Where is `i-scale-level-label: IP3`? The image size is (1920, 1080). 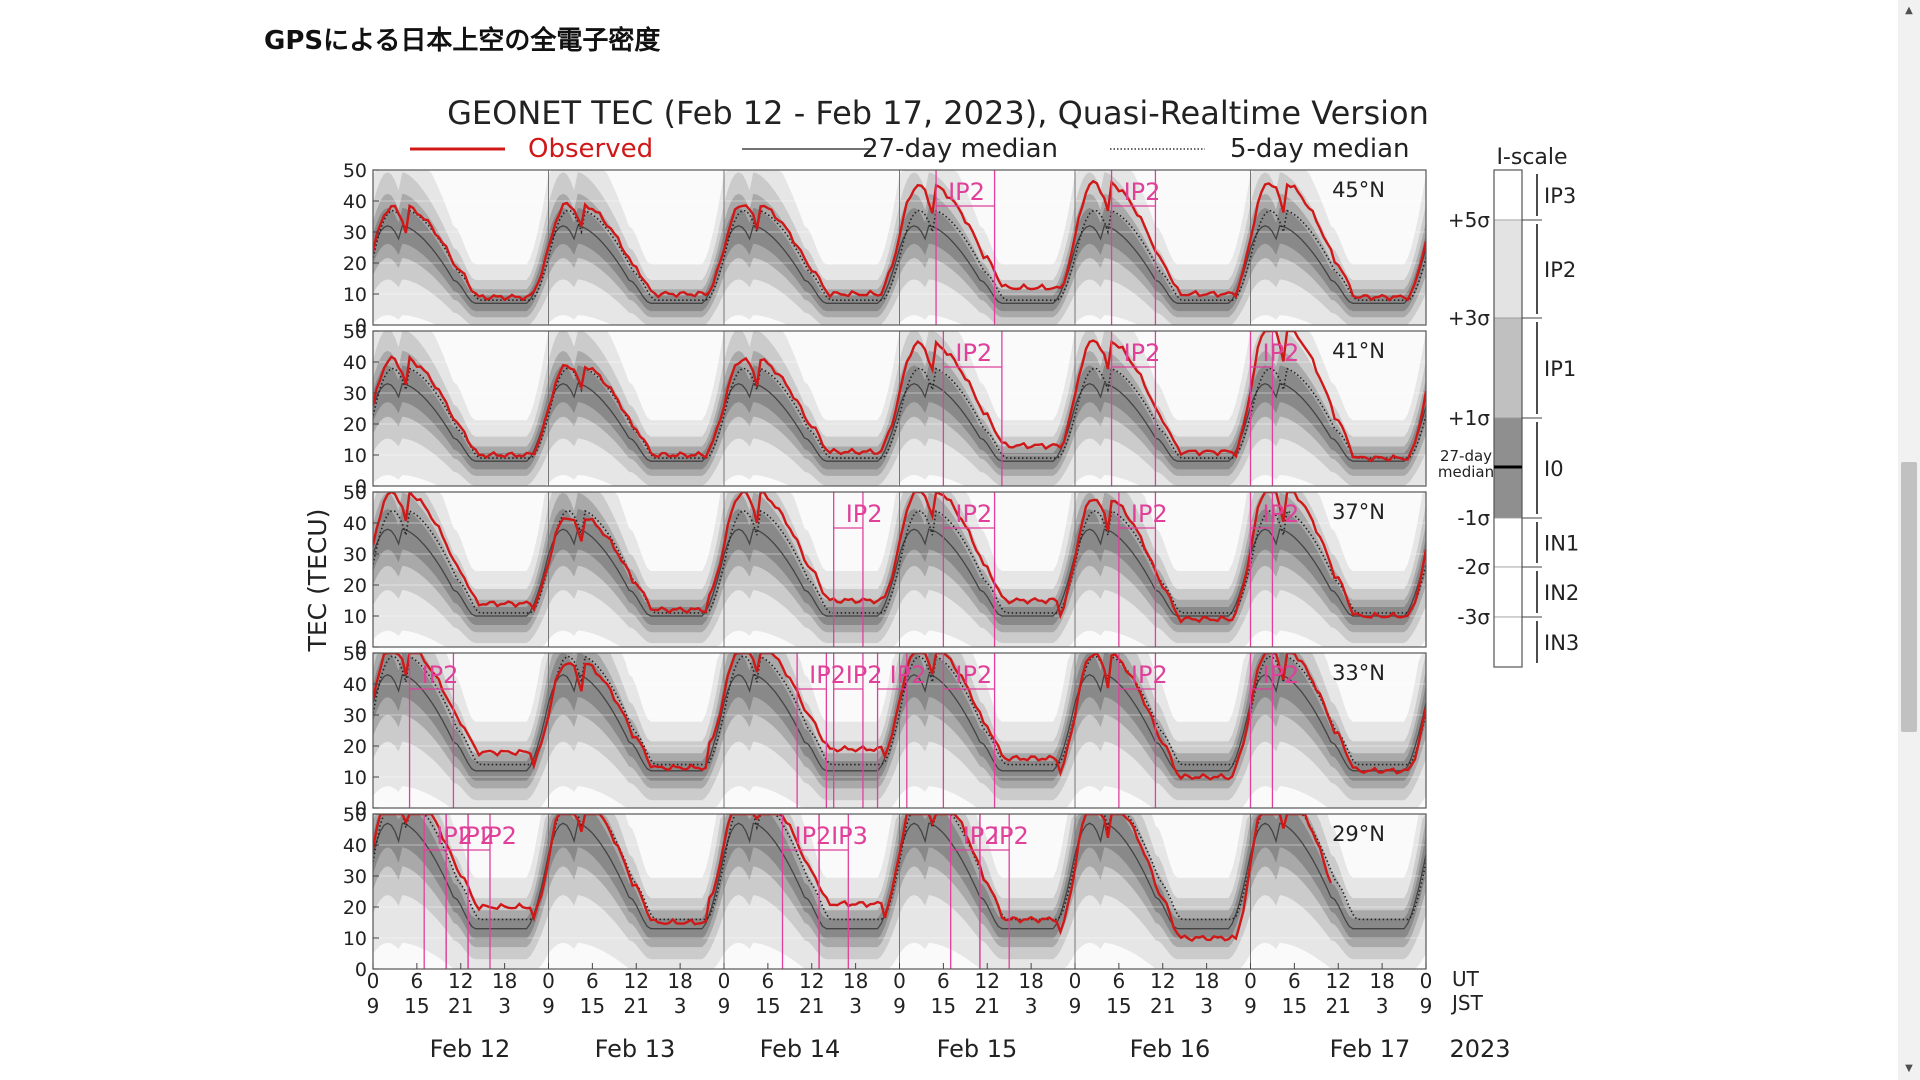 i-scale-level-label: IP3 is located at coordinates (1560, 196).